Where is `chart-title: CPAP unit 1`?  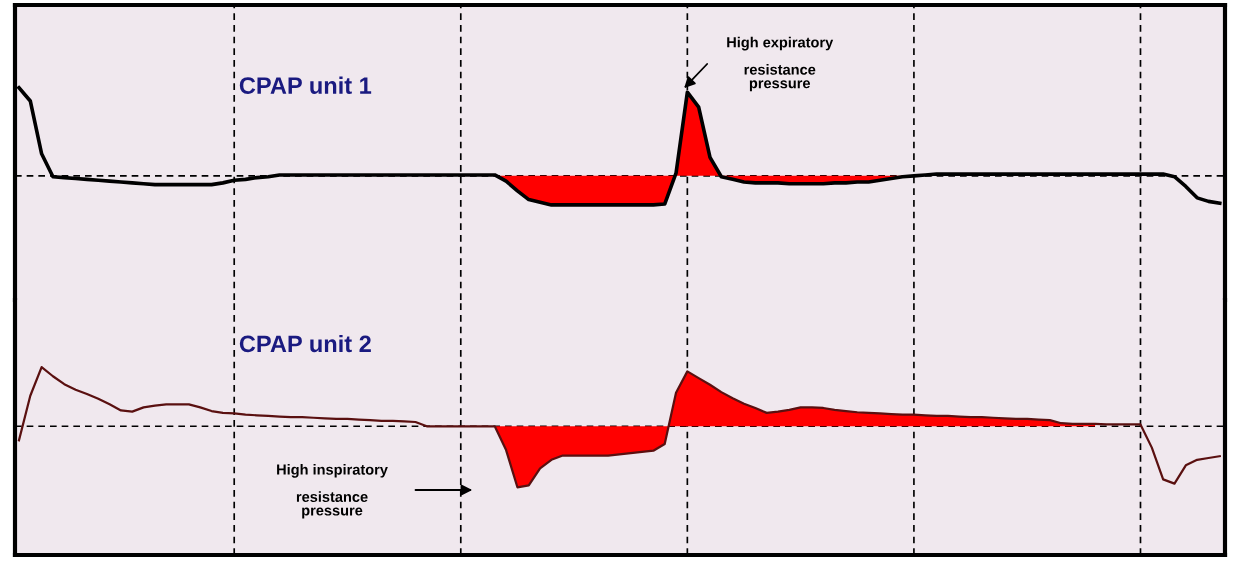 chart-title: CPAP unit 1 is located at coordinates (305, 85).